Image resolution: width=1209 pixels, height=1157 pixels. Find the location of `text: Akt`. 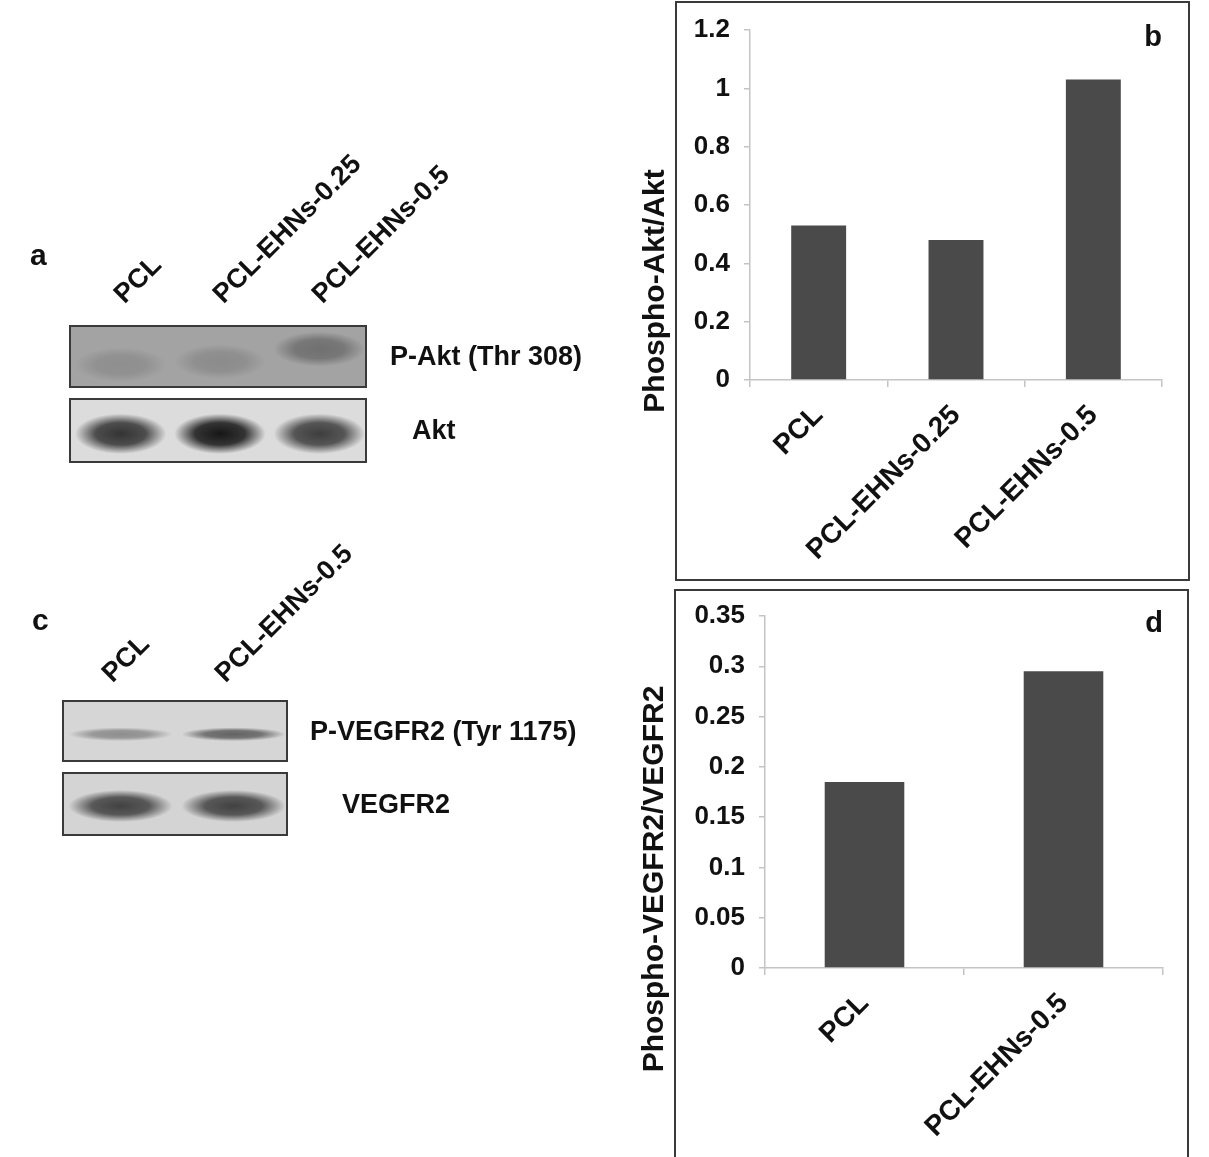

text: Akt is located at coordinates (434, 430).